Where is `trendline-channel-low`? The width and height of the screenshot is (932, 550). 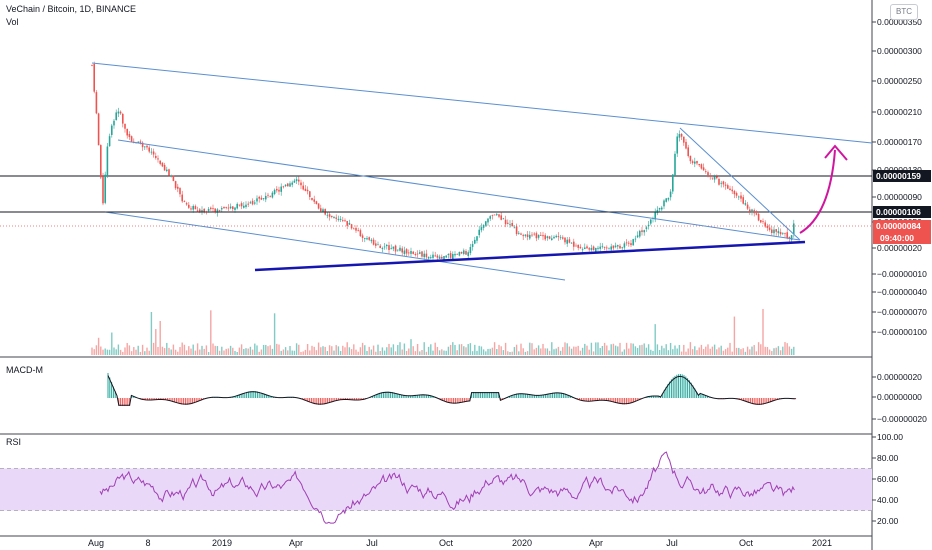
trendline-channel-low is located at coordinates (335, 246).